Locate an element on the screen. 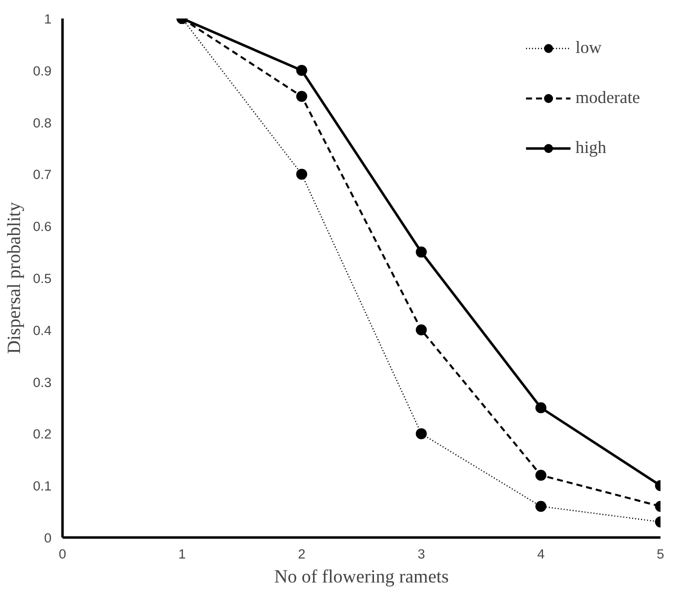 This screenshot has height=596, width=686. y-tick-label: 0 is located at coordinates (48, 538).